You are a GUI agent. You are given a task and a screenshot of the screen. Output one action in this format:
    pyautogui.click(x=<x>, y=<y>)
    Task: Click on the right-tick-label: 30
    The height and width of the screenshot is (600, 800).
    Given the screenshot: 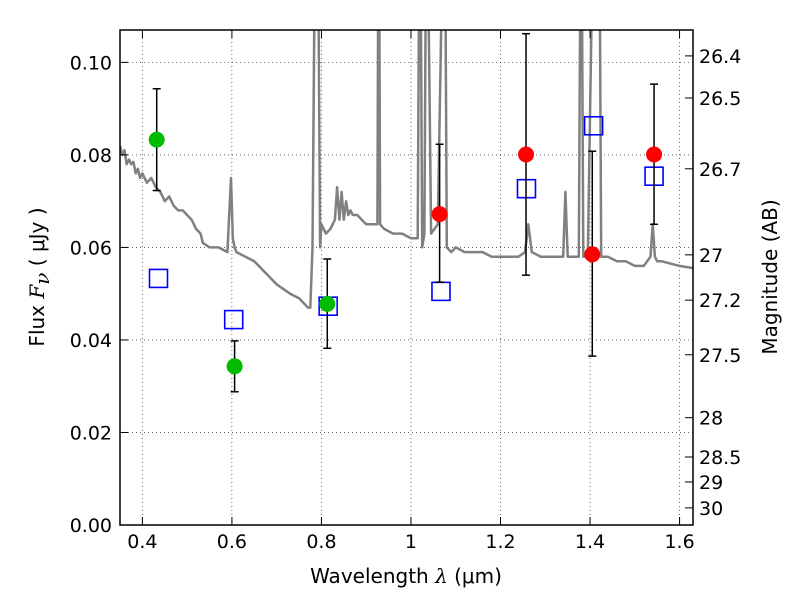 What is the action you would take?
    pyautogui.click(x=711, y=509)
    